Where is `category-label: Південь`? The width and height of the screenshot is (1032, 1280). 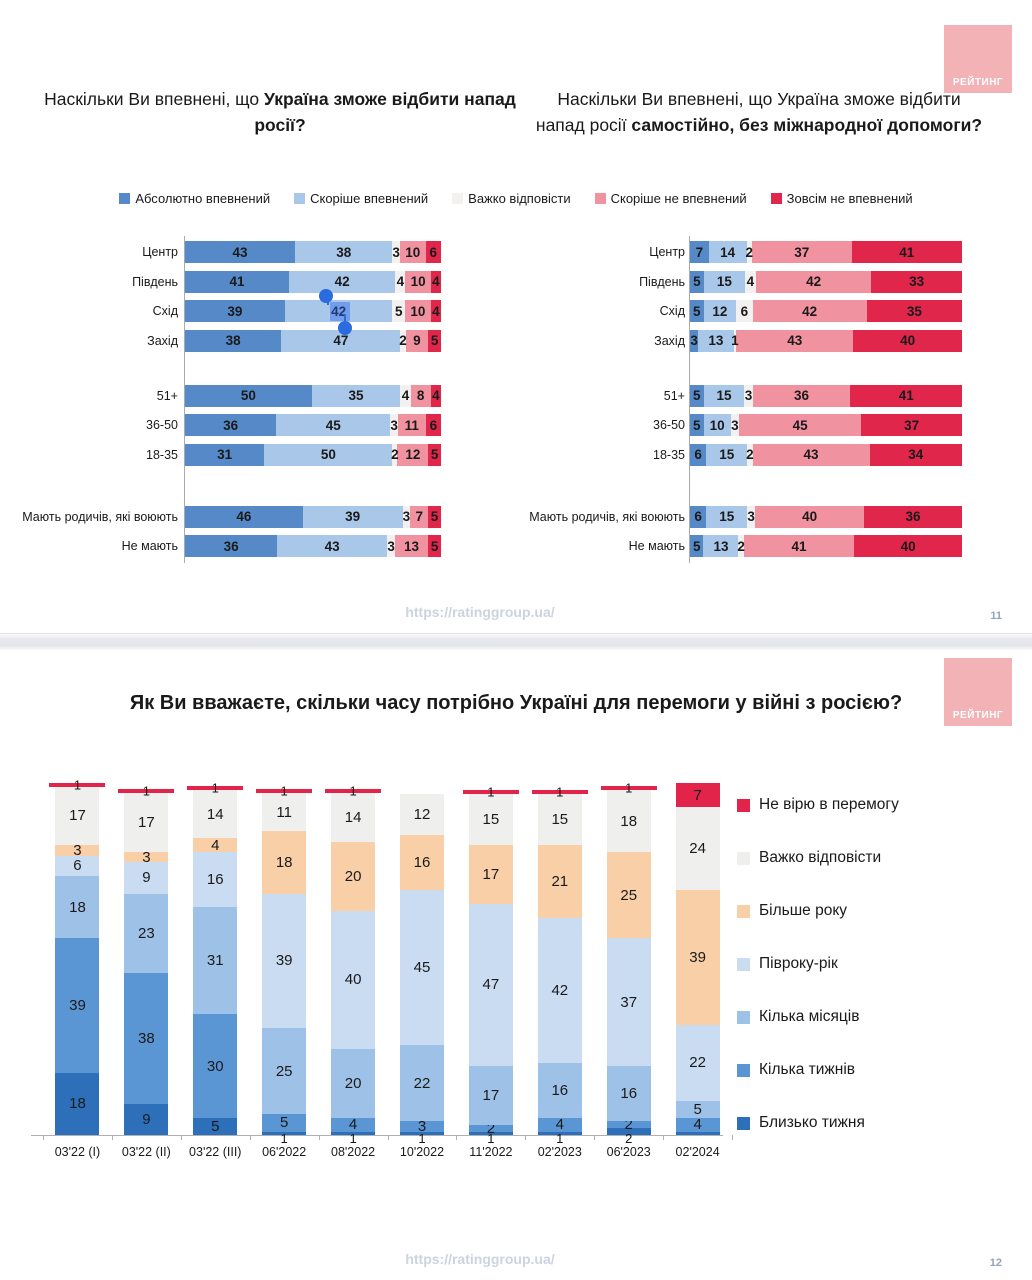
category-label: Південь is located at coordinates (155, 281).